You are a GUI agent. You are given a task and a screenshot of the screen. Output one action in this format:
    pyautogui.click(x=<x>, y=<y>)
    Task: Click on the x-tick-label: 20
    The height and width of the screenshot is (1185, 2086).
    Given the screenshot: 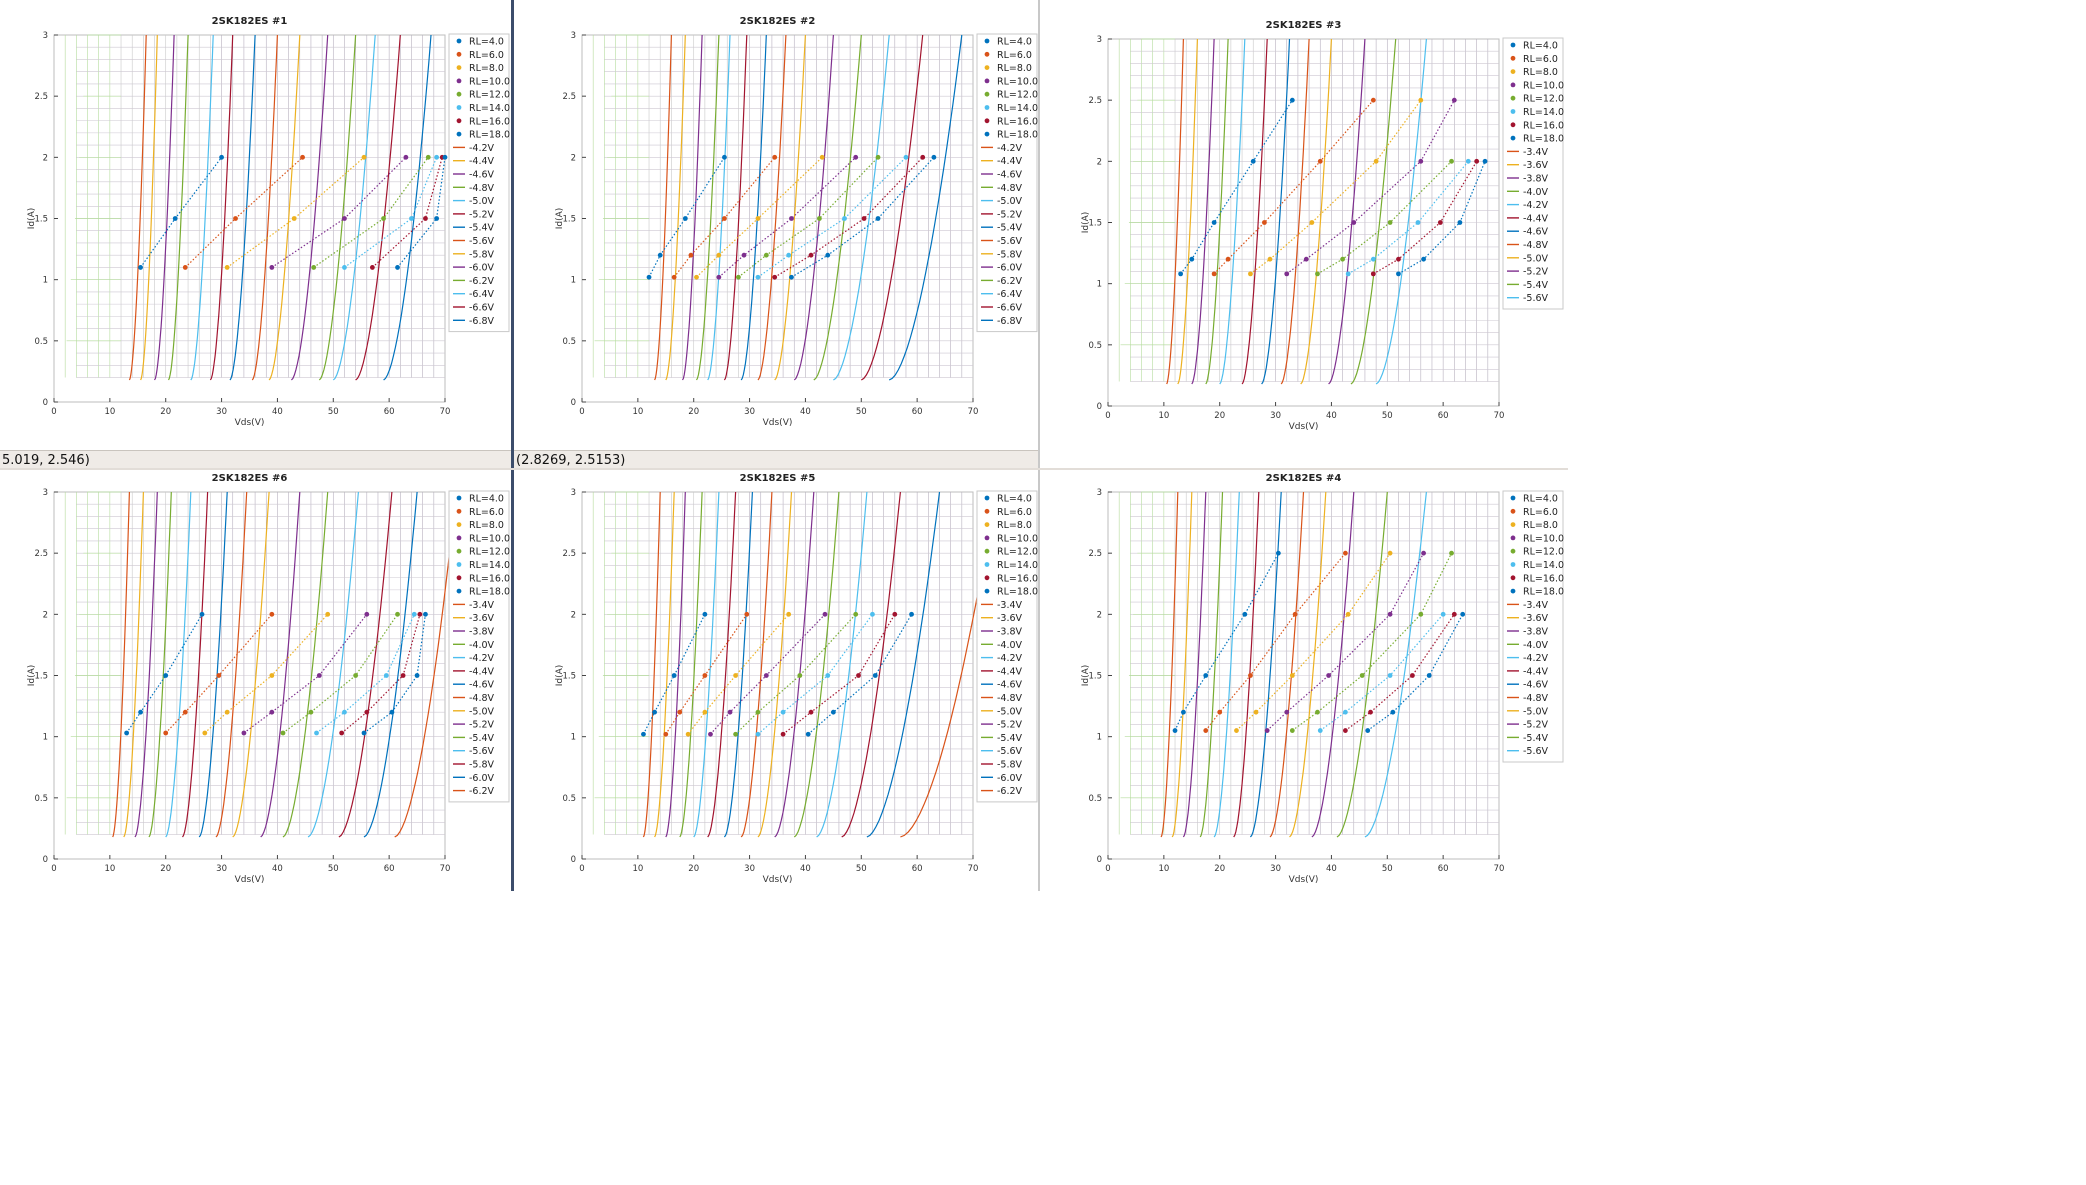 What is the action you would take?
    pyautogui.click(x=693, y=869)
    